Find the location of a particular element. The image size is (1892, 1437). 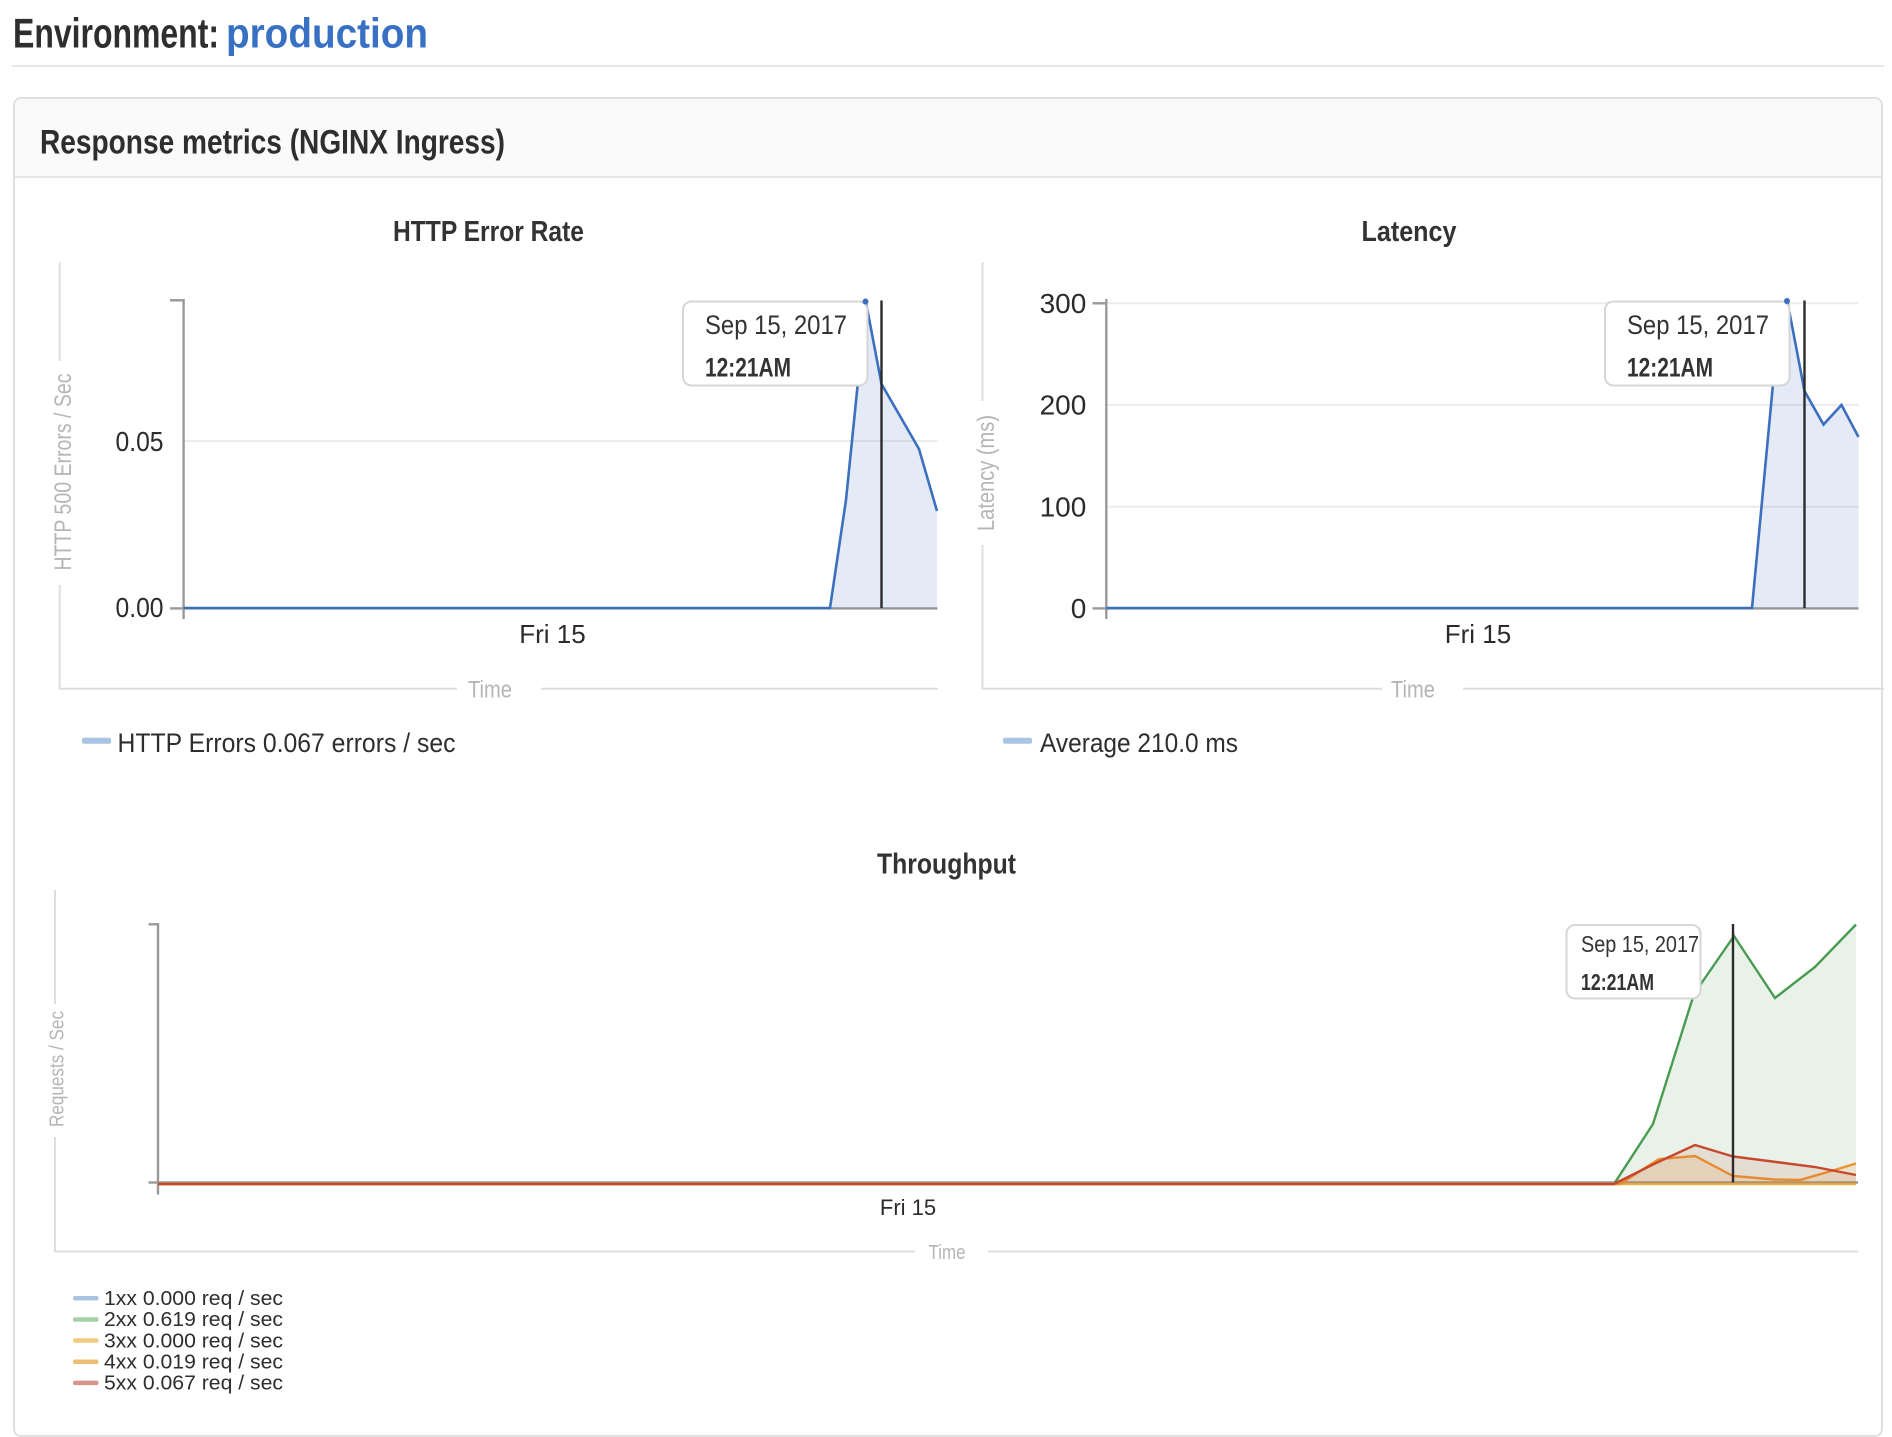

svg-text: Requests / Sec is located at coordinates (58, 1069).